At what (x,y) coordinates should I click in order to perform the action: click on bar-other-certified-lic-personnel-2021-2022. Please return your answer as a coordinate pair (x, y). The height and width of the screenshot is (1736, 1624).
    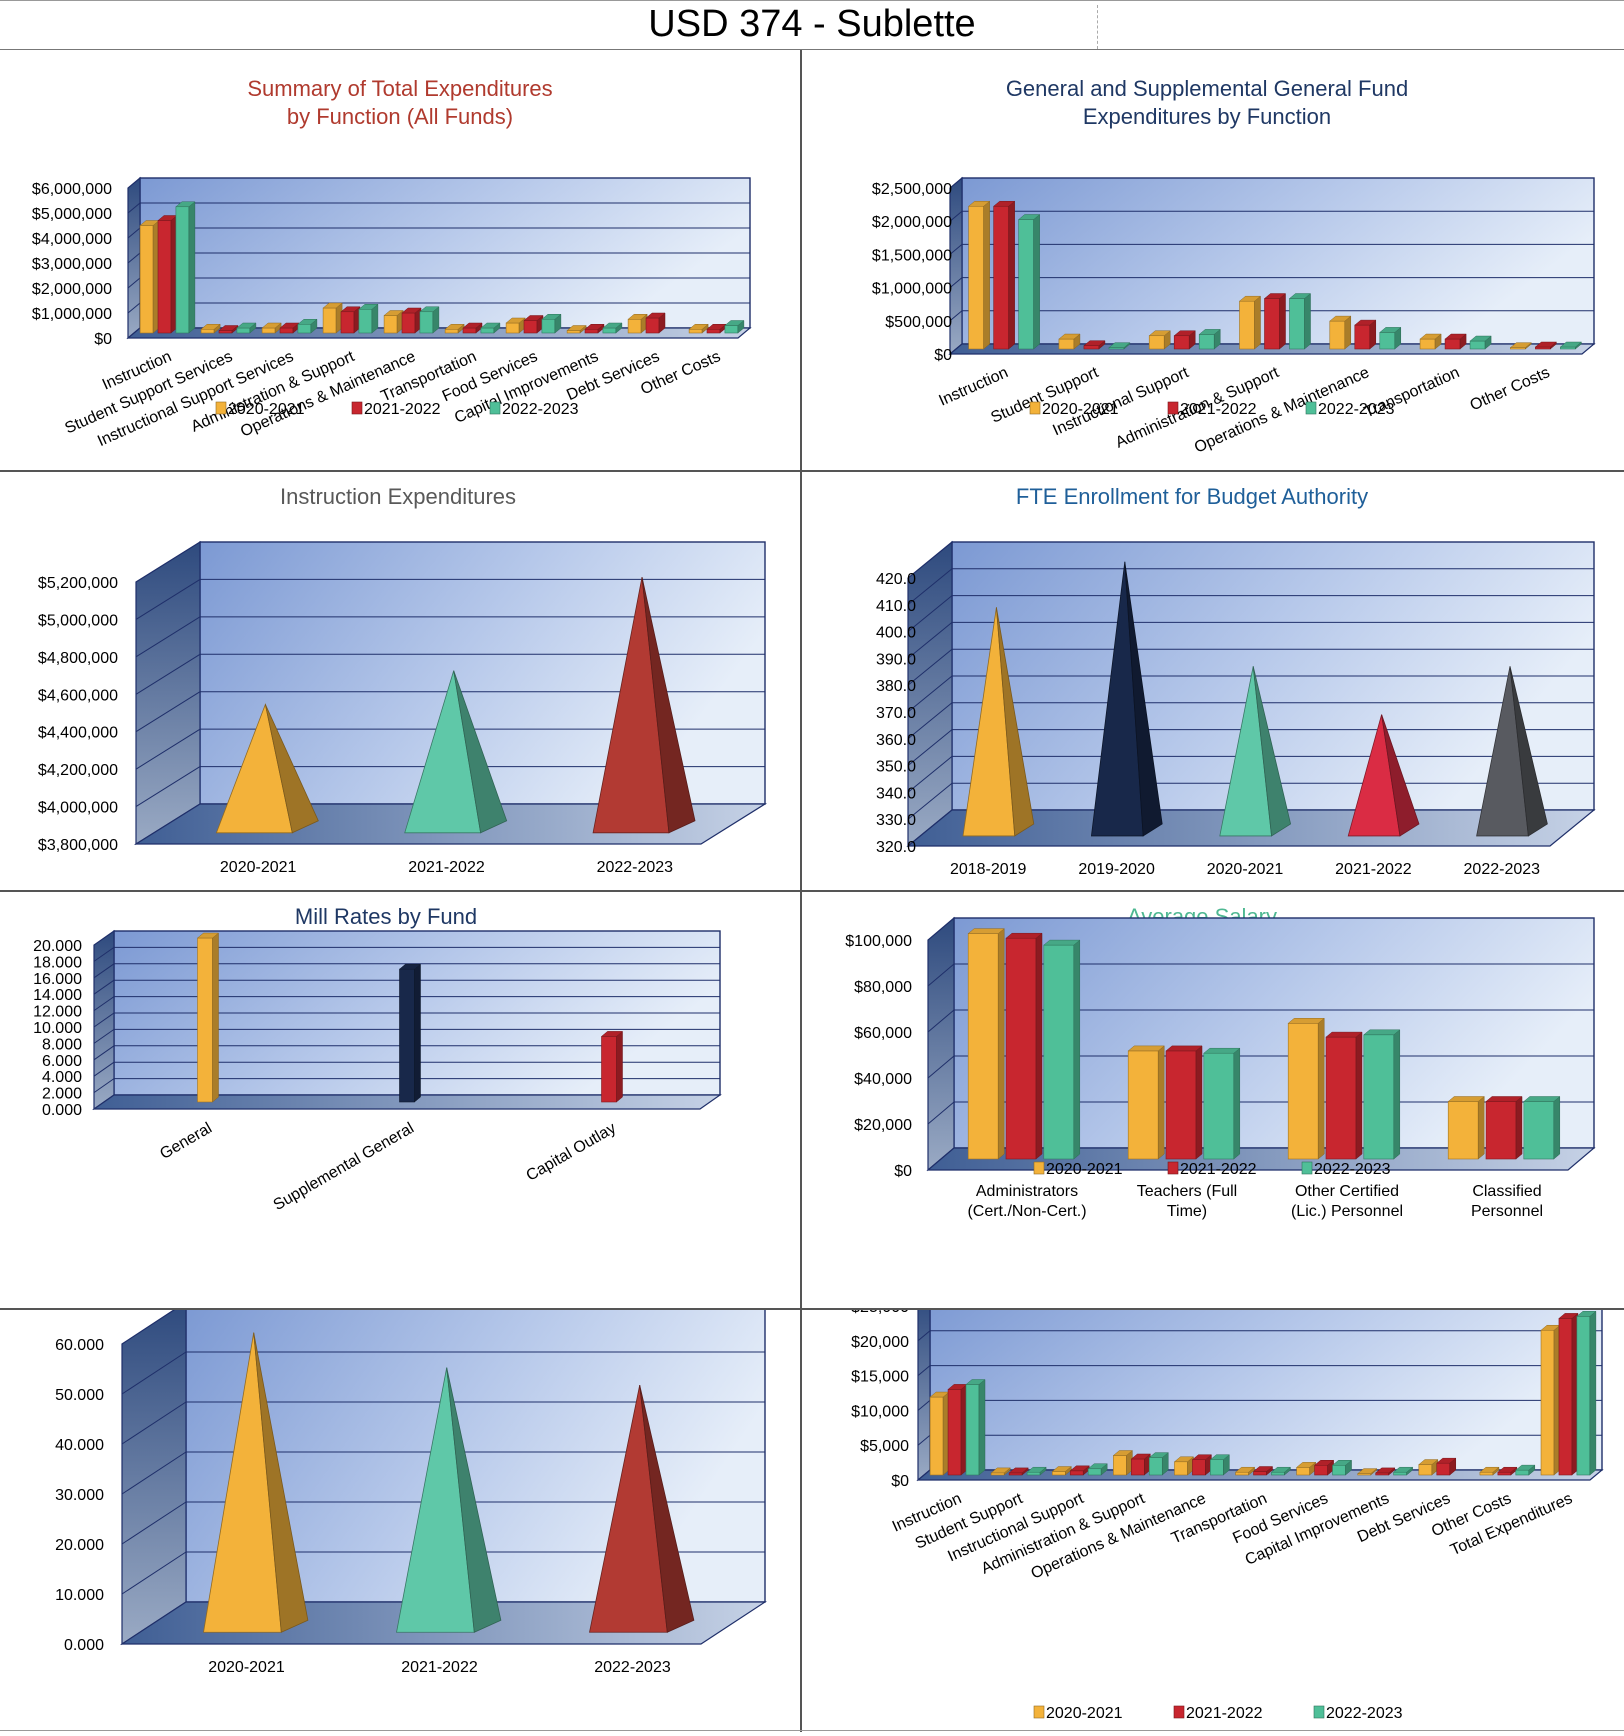
    Looking at the image, I should click on (1344, 1095).